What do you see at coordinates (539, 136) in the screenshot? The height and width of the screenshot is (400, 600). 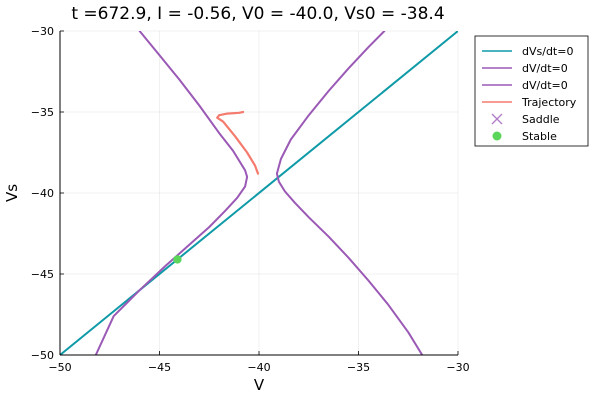 I see `legend-label: Stable` at bounding box center [539, 136].